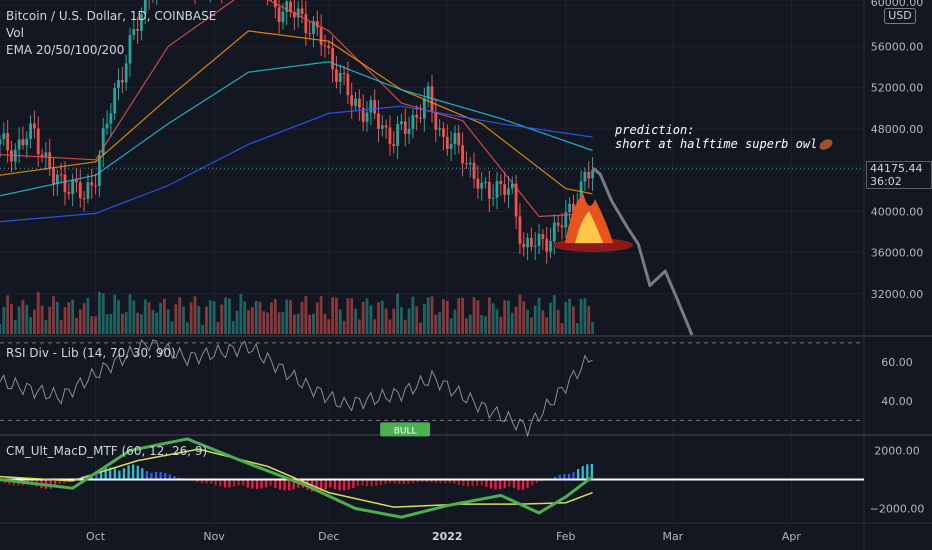 The height and width of the screenshot is (550, 932). I want to click on macd-indicator-label: CM_Ult_MacD_MTF (60, 12, 26, 9), so click(107, 451).